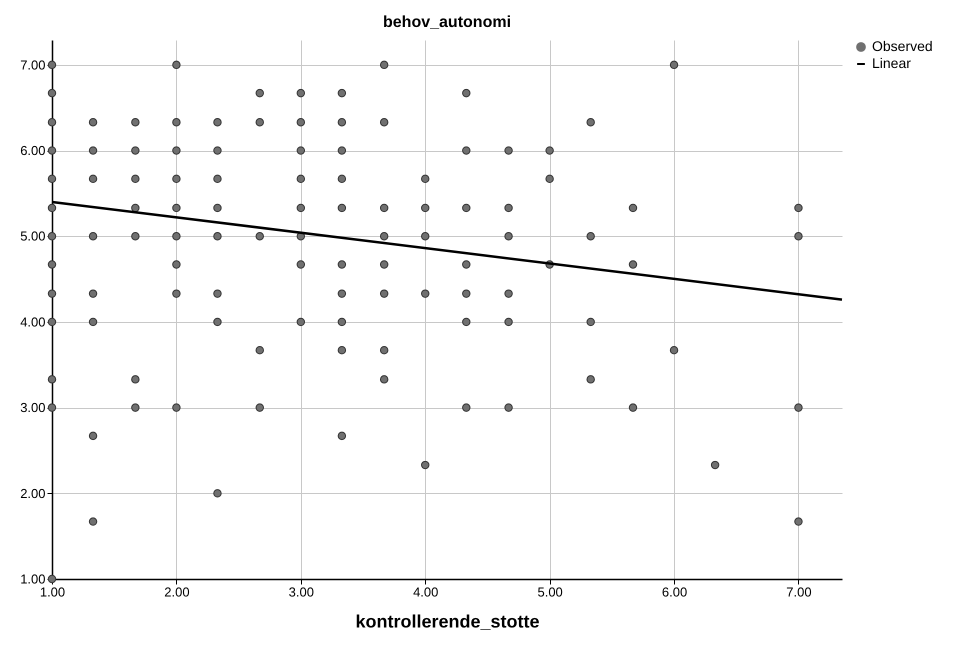 The width and height of the screenshot is (980, 648). What do you see at coordinates (33, 408) in the screenshot?
I see `y-tick-label: 3.00` at bounding box center [33, 408].